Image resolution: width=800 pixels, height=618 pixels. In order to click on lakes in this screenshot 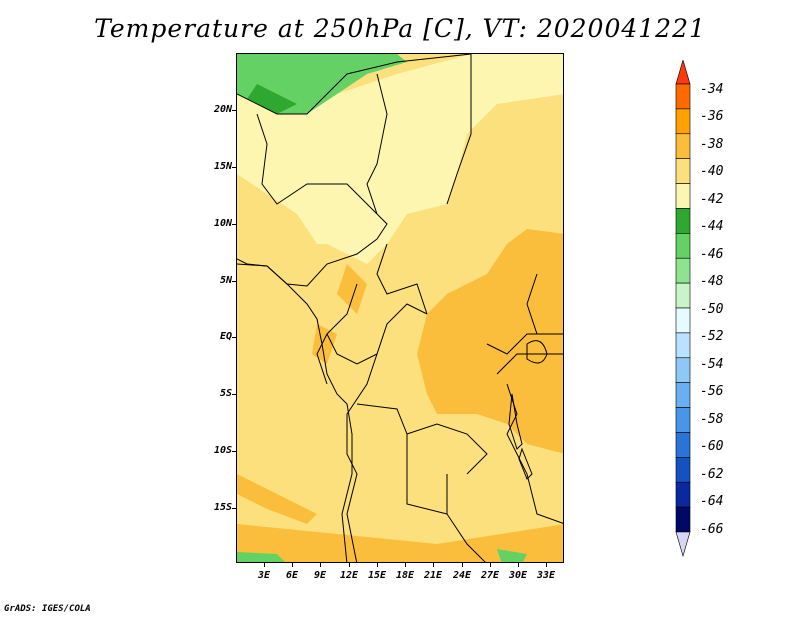, I will do `click(528, 410)`.